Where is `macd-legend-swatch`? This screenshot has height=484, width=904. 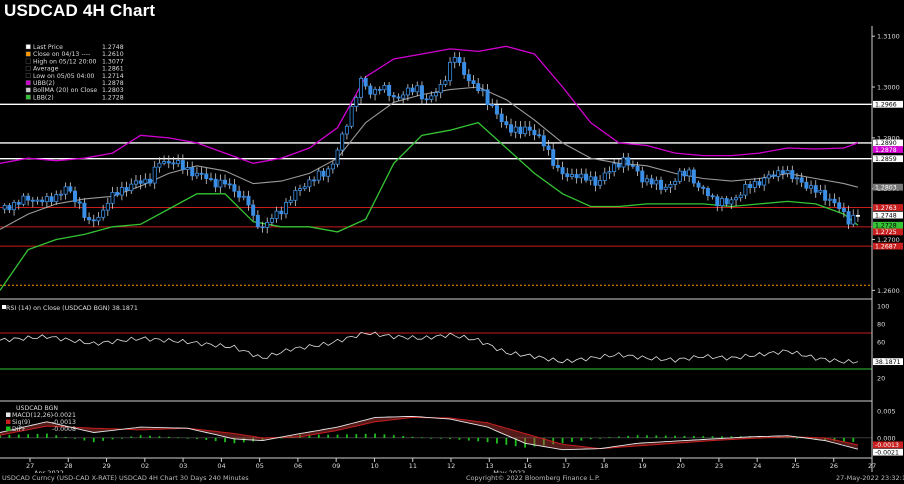 macd-legend-swatch is located at coordinates (8, 414).